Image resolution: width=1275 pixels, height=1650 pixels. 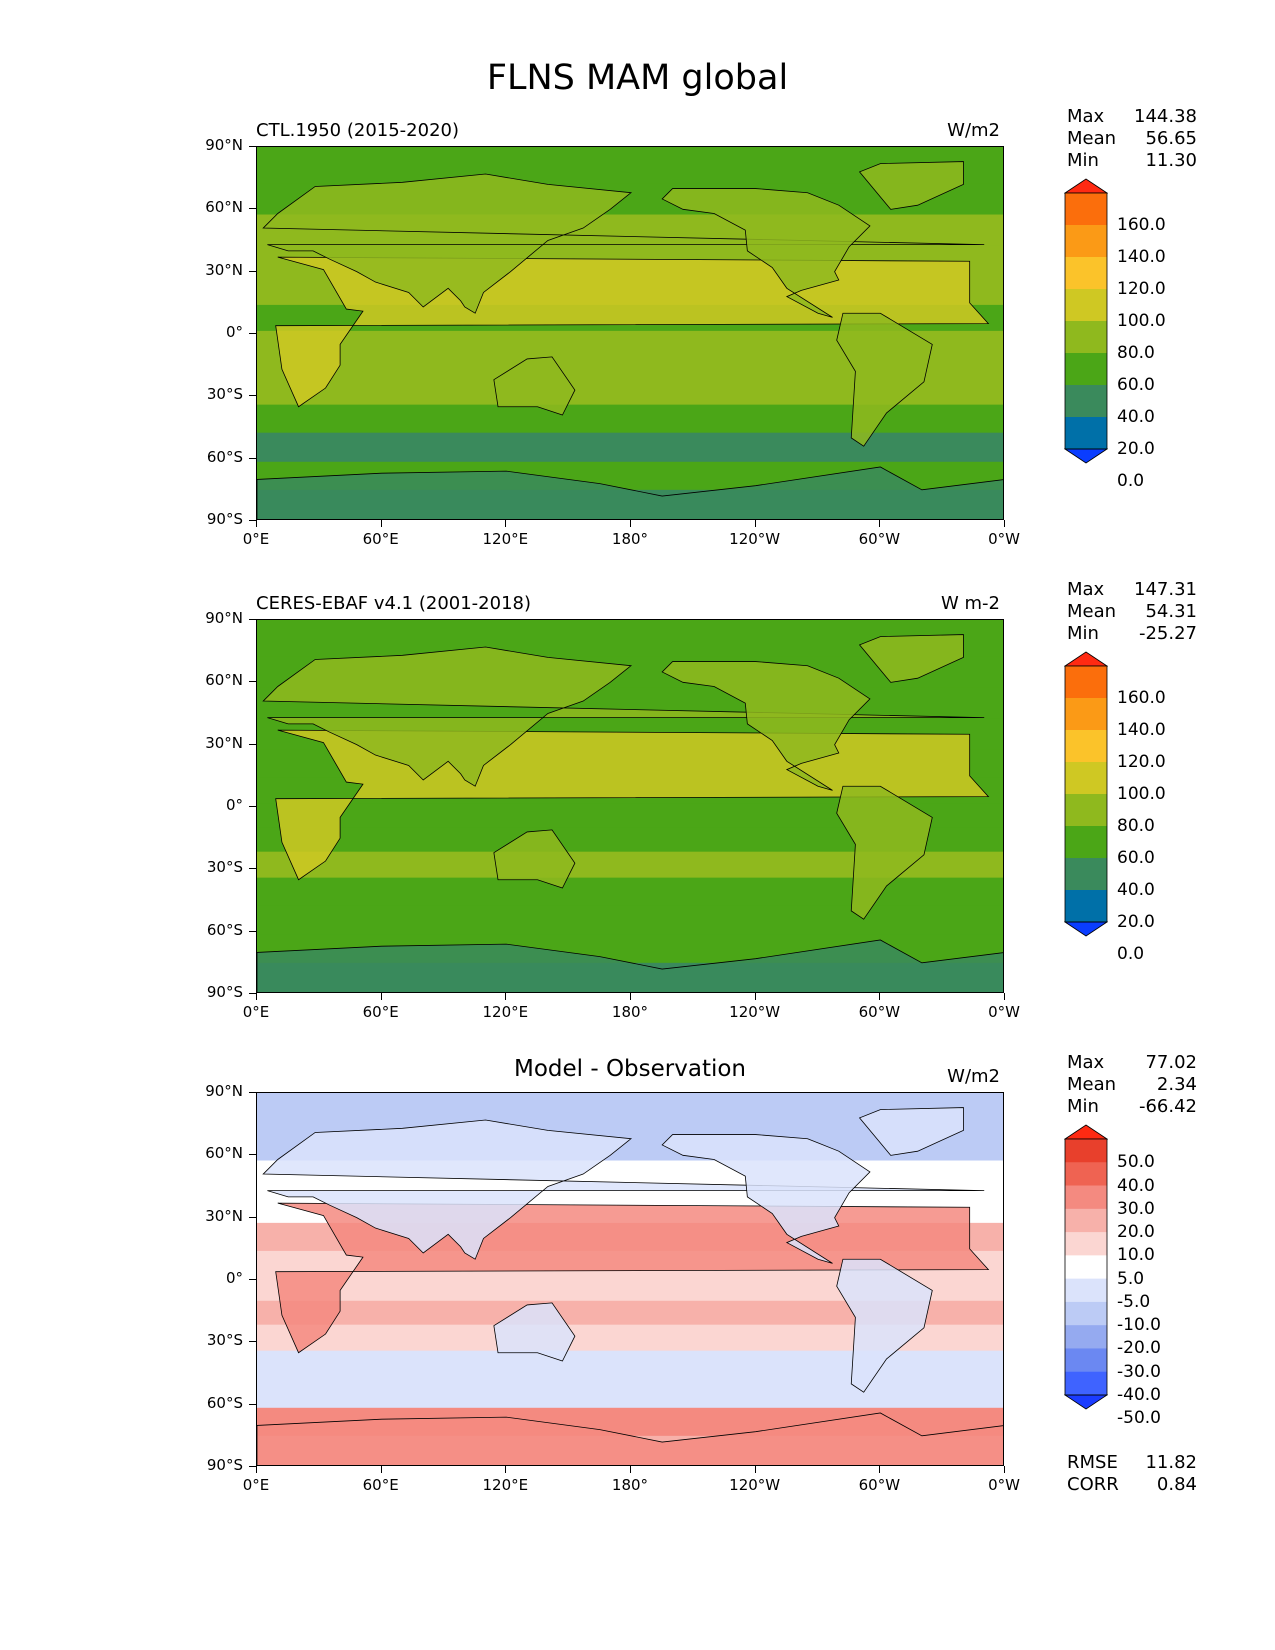 What do you see at coordinates (1171, 1462) in the screenshot?
I see `rmse-value: 11.82` at bounding box center [1171, 1462].